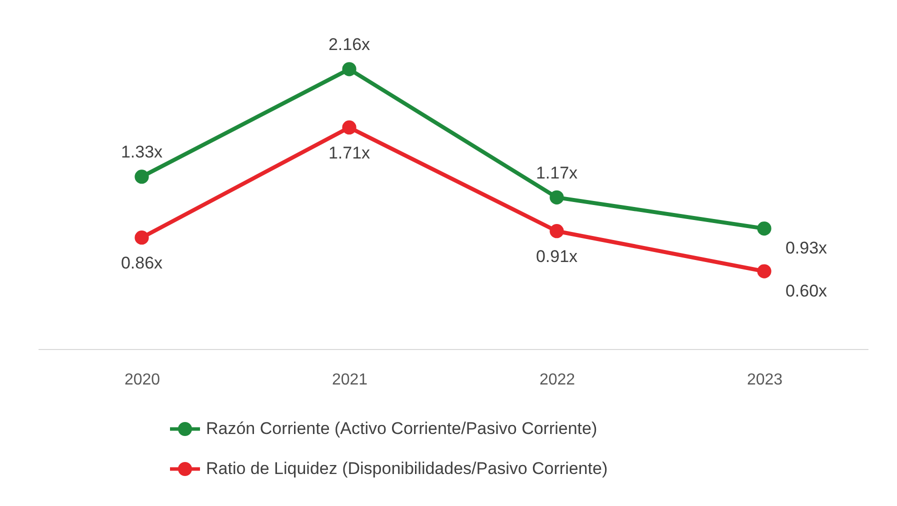 The height and width of the screenshot is (506, 897). Describe the element at coordinates (806, 290) in the screenshot. I see `data-label: 0.60x` at that location.